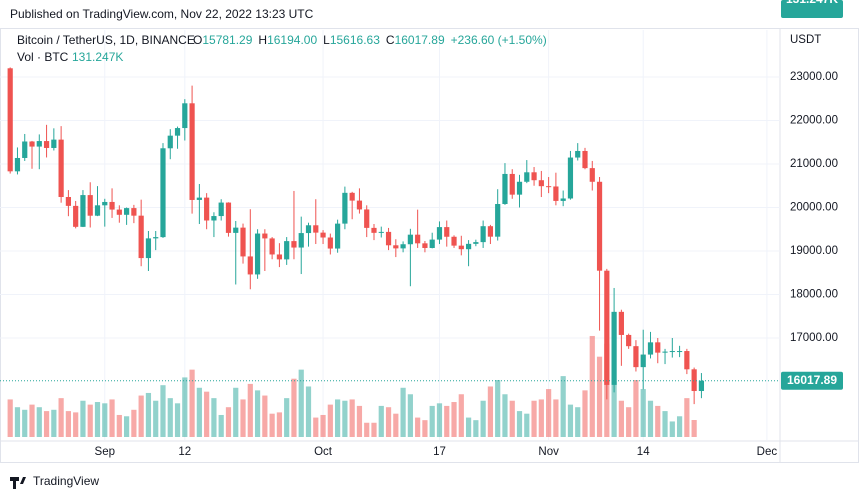 This screenshot has width=859, height=499. I want to click on x-tick-label: Sep, so click(105, 452).